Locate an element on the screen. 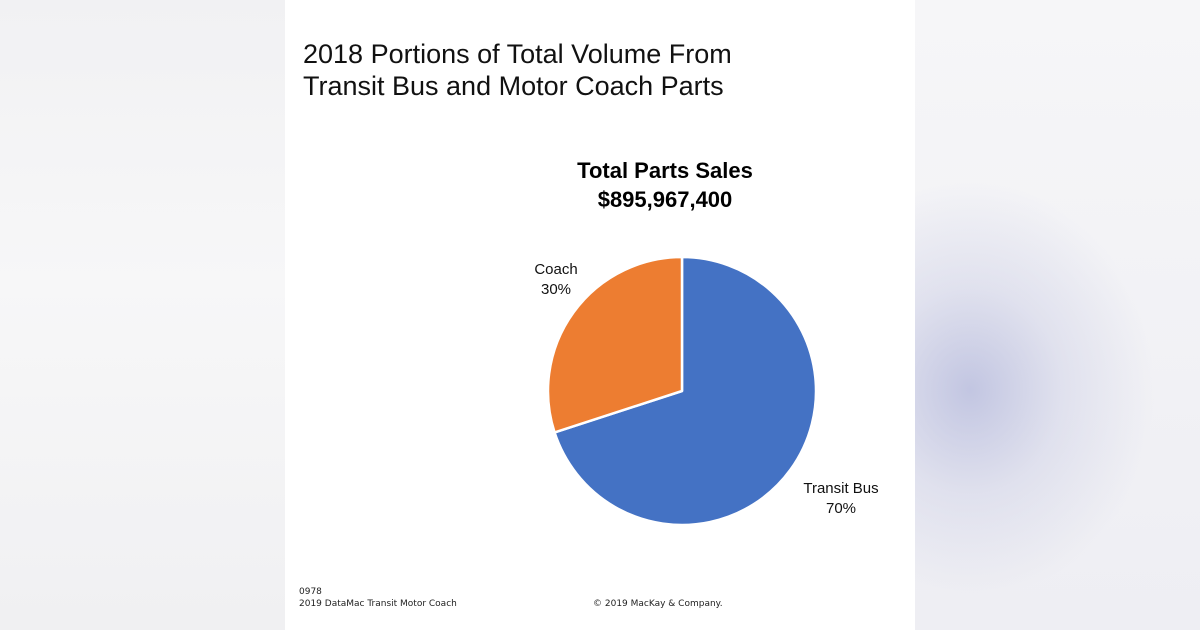  footer-source-name: 2019 DataMac Transit Motor Coach is located at coordinates (378, 604).